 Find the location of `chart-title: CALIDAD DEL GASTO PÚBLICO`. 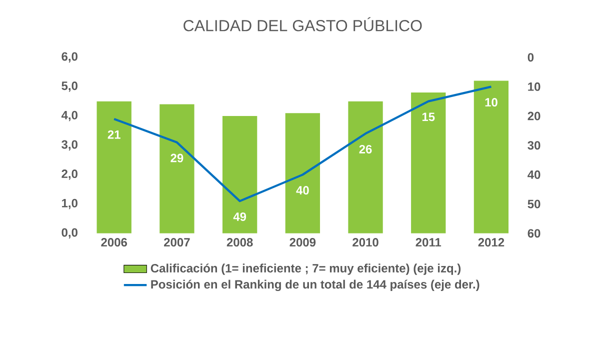

chart-title: CALIDAD DEL GASTO PÚBLICO is located at coordinates (303, 24).